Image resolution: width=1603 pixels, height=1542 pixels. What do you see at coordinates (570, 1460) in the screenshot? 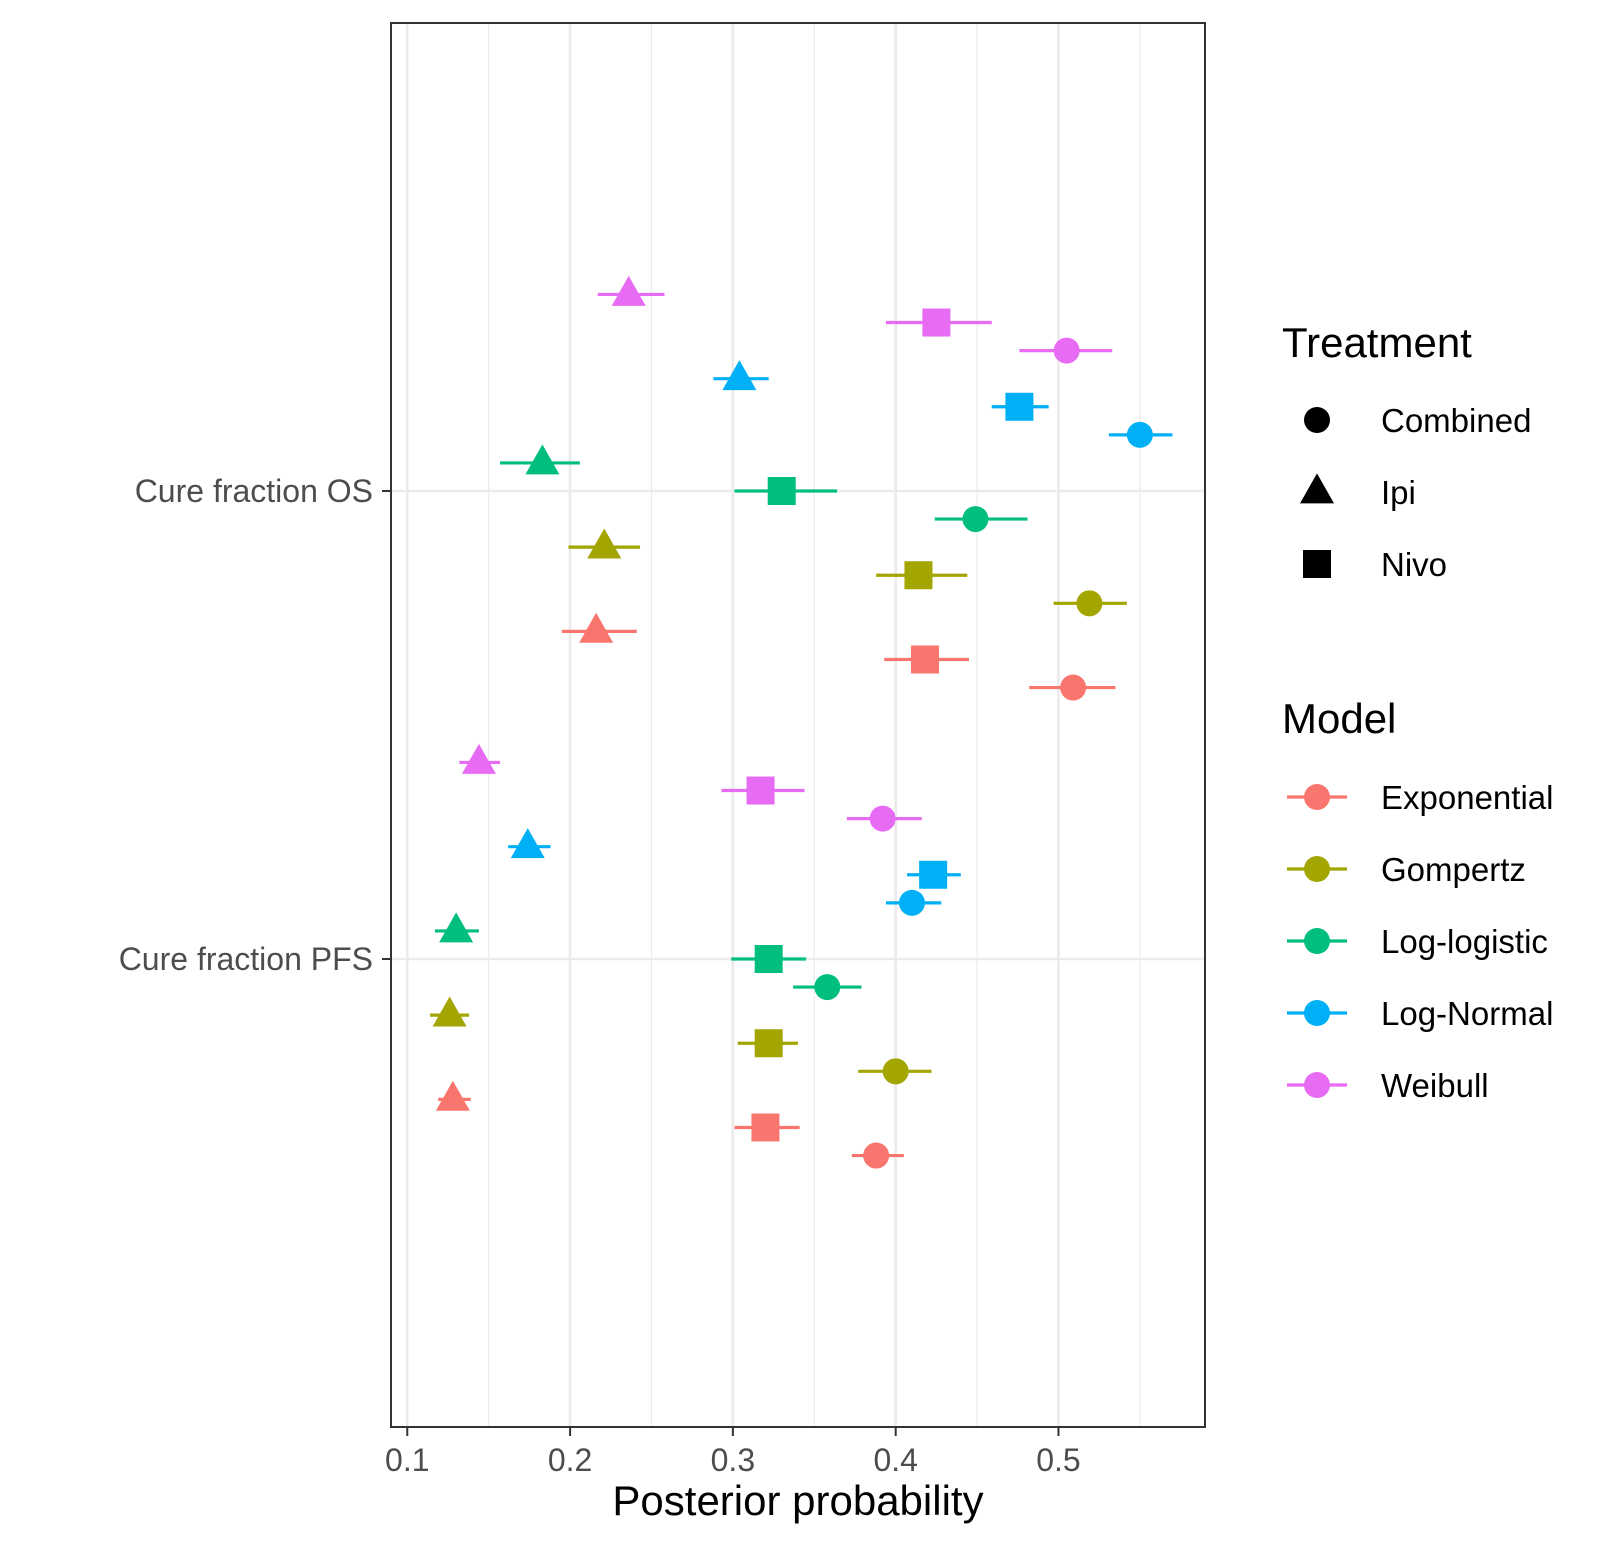
I see `x-tick-label: 0.2` at bounding box center [570, 1460].